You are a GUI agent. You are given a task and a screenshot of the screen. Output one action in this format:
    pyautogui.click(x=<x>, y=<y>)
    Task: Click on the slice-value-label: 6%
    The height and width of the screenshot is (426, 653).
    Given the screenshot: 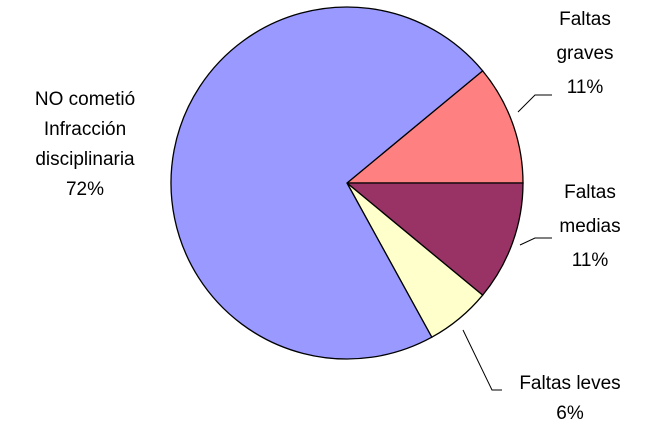 What is the action you would take?
    pyautogui.click(x=570, y=413)
    